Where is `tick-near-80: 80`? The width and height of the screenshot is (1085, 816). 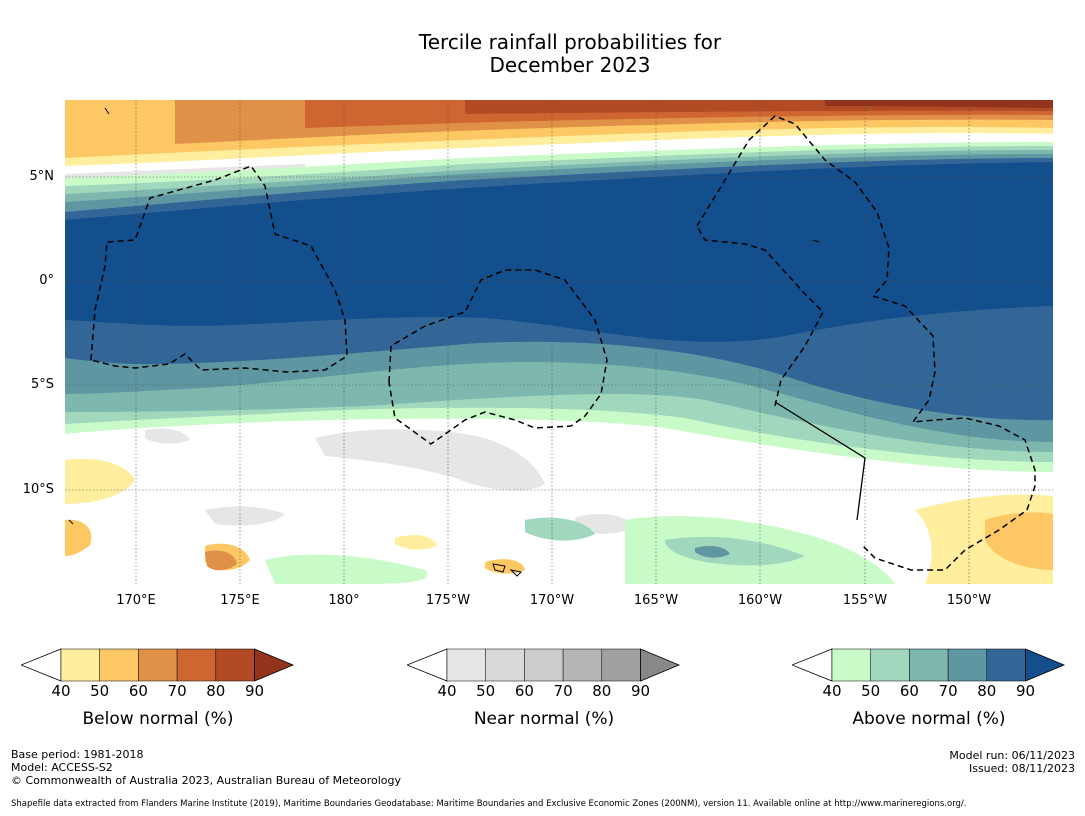
tick-near-80: 80 is located at coordinates (602, 691).